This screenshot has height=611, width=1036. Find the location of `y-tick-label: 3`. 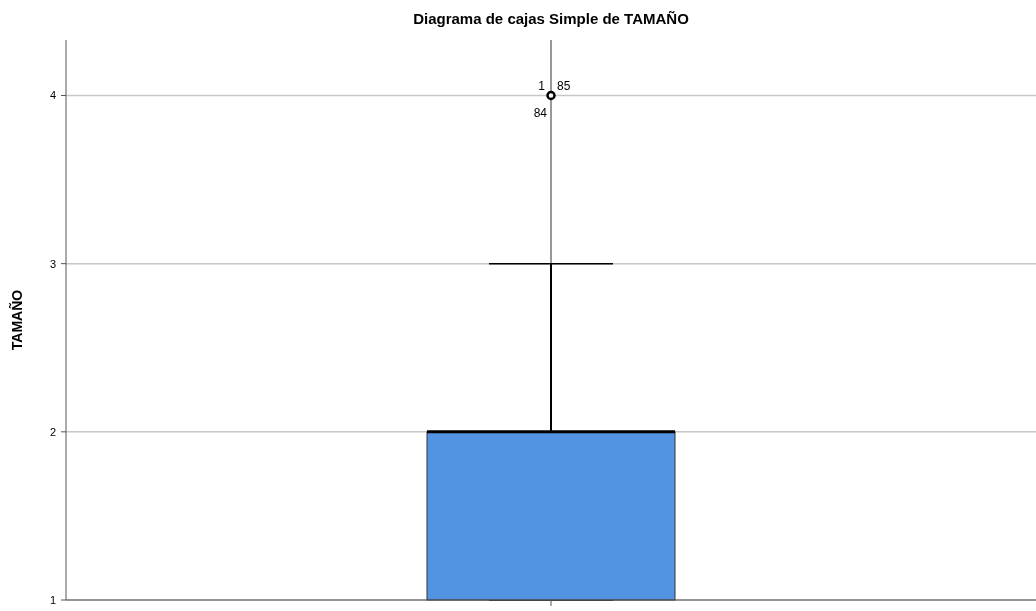

y-tick-label: 3 is located at coordinates (52, 263).